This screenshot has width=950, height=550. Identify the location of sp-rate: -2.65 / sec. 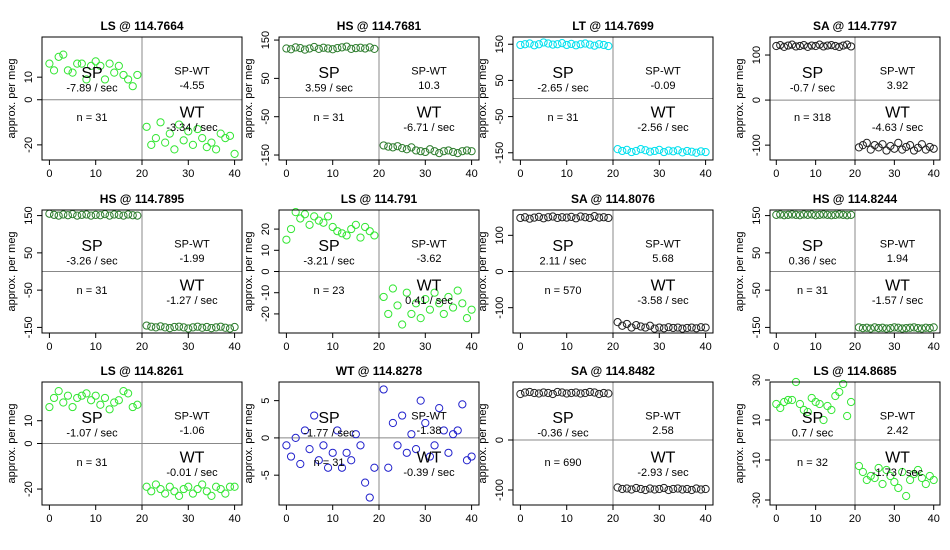
(563, 89).